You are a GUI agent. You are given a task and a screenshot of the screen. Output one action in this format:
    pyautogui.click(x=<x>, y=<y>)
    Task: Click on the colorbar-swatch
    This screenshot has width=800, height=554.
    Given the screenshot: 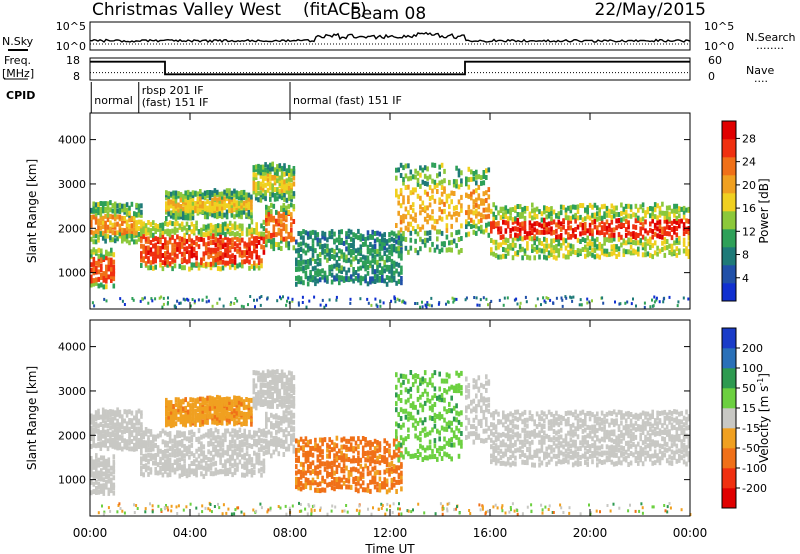 What is the action you would take?
    pyautogui.click(x=729, y=202)
    